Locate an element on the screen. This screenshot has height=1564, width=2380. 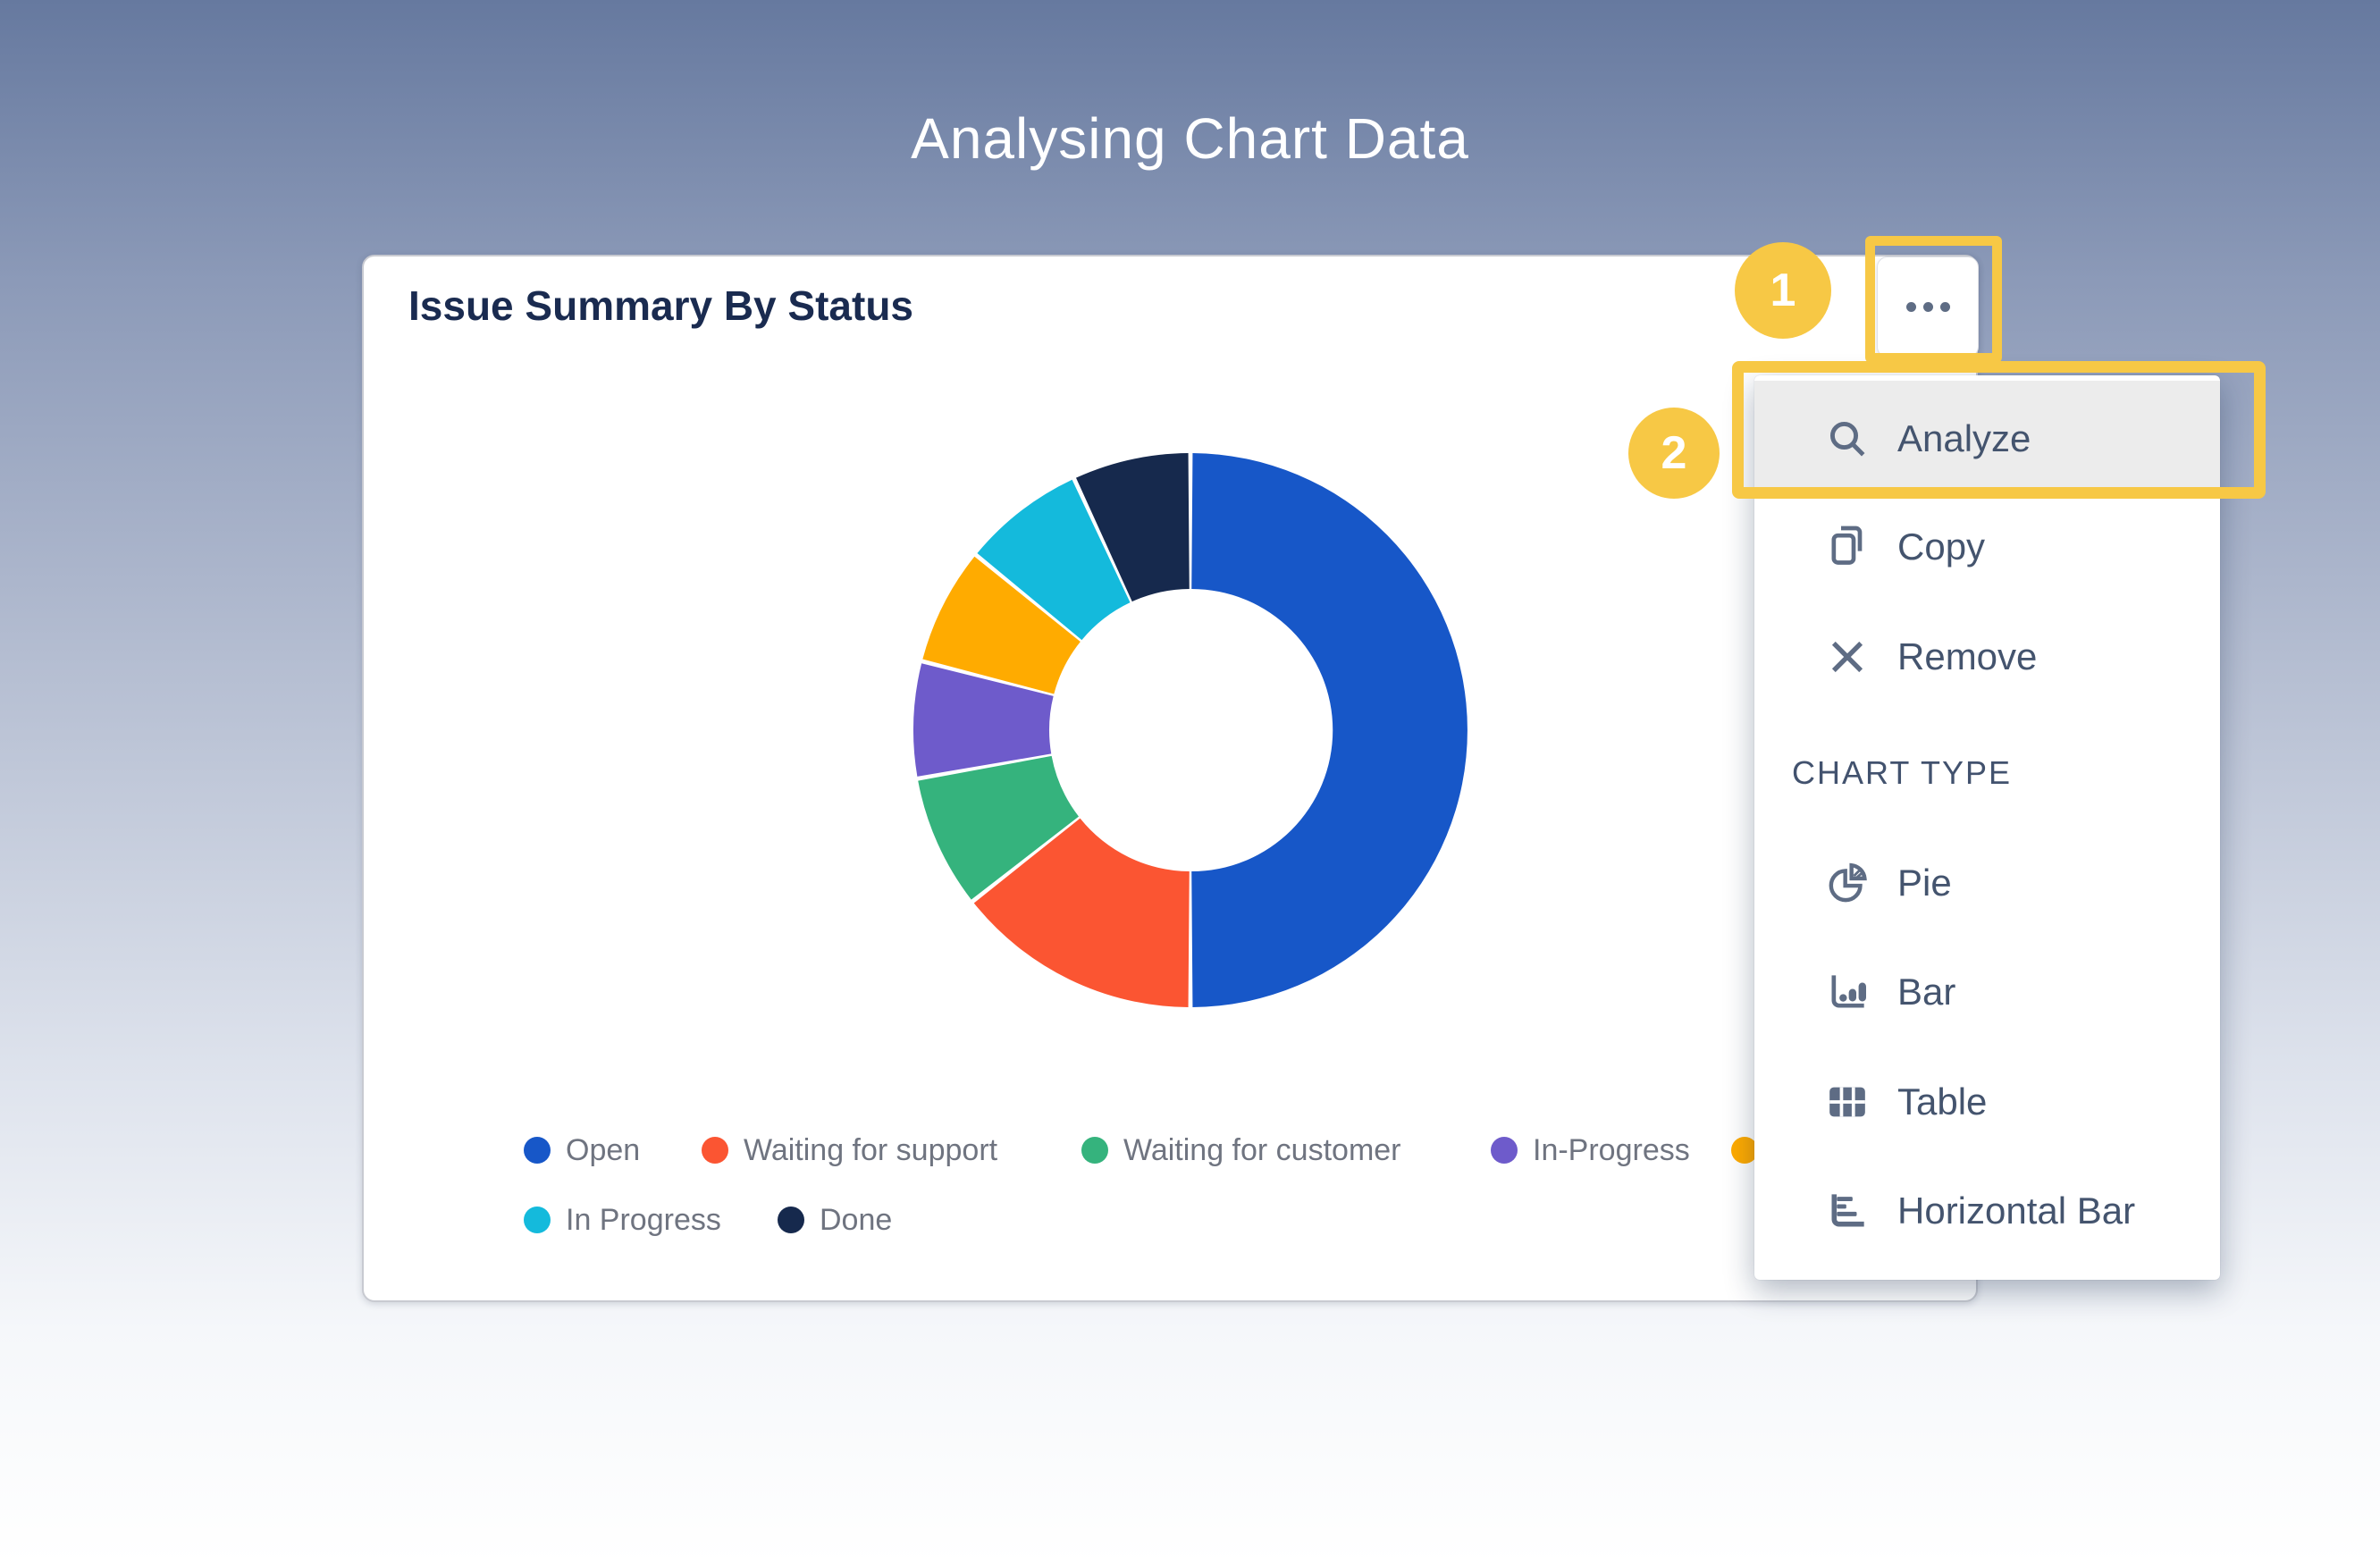
menu-item-copy: Copy is located at coordinates (1987, 546).